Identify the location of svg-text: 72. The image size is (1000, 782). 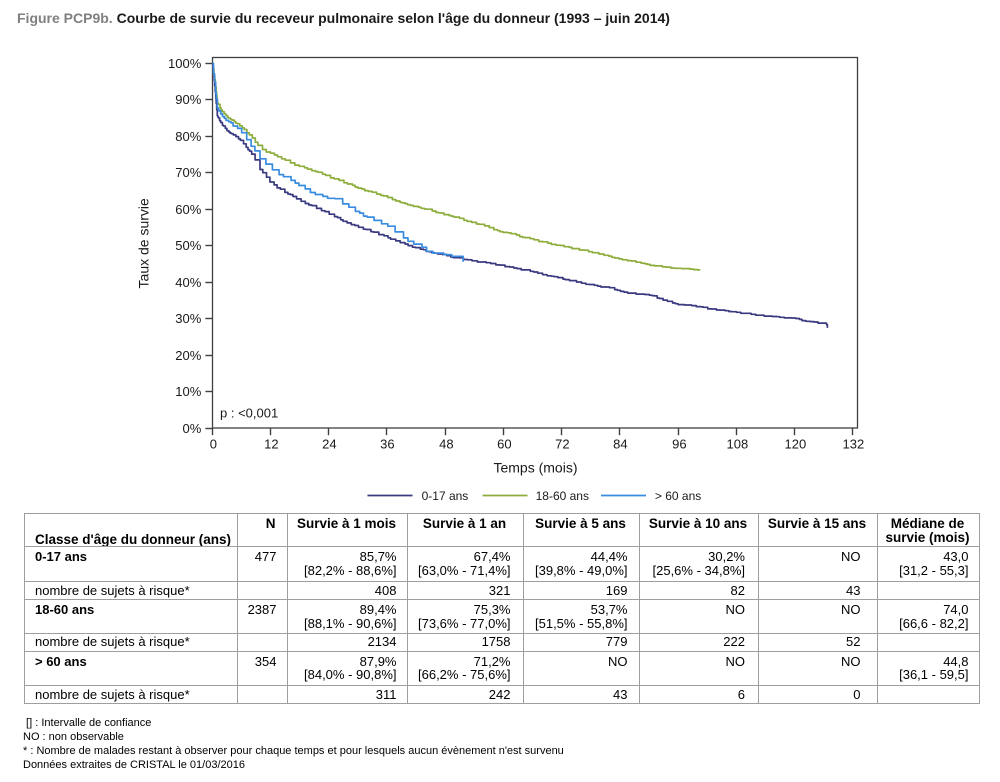
(562, 444).